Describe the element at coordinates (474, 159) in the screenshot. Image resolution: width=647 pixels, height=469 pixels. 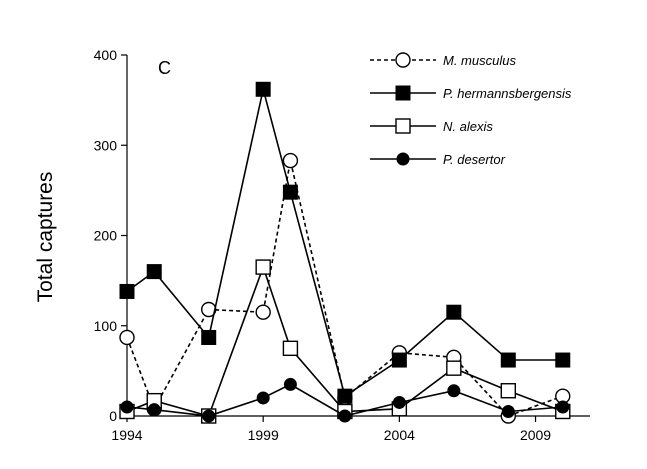
I see `legend-label: P. desertor` at that location.